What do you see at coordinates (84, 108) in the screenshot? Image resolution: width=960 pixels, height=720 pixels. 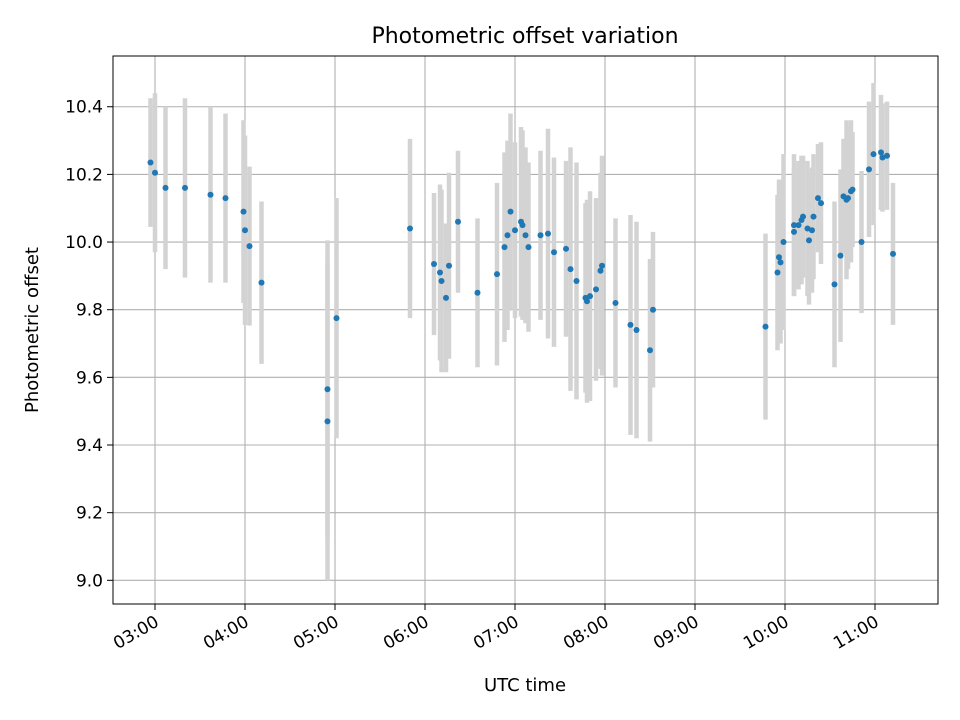 I see `y-tick-label: 10.4` at bounding box center [84, 108].